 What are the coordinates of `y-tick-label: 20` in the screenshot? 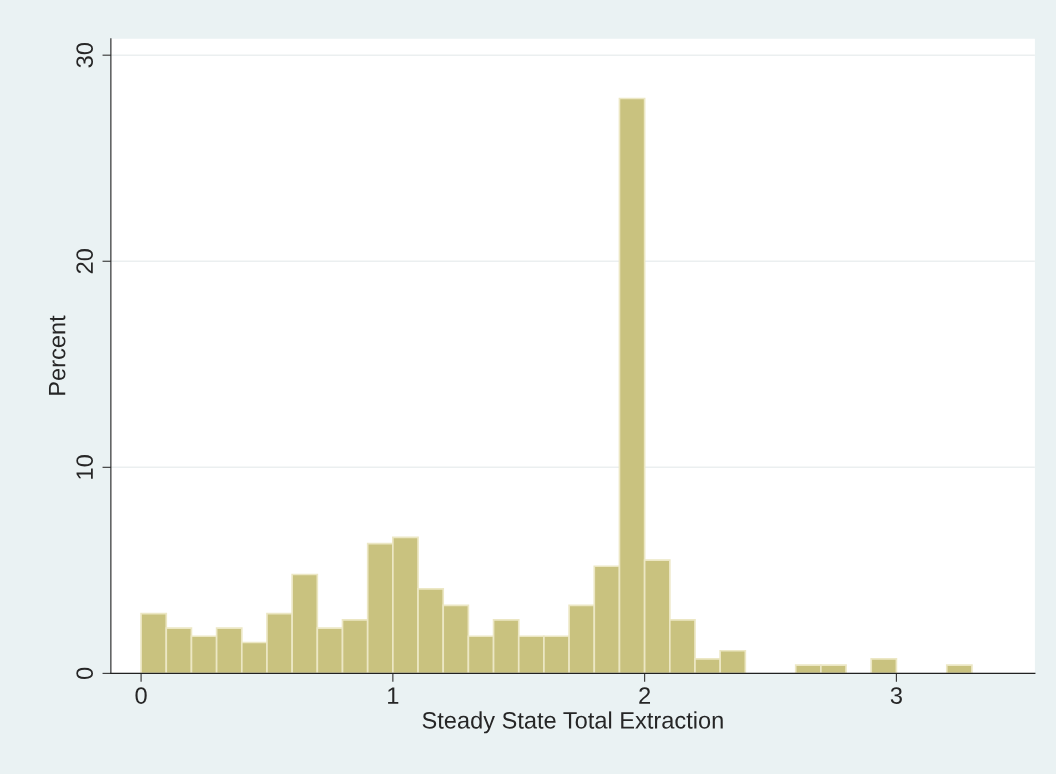 It's located at (85, 261).